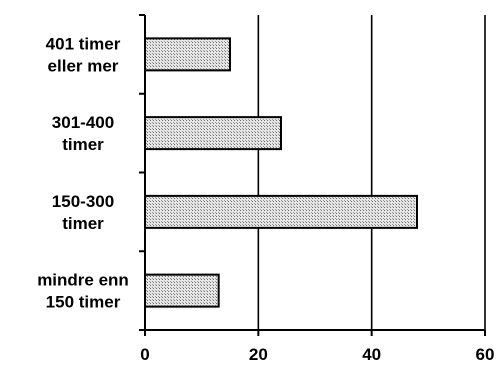 The image size is (500, 373). I want to click on category-label-2-1: timer, so click(83, 223).